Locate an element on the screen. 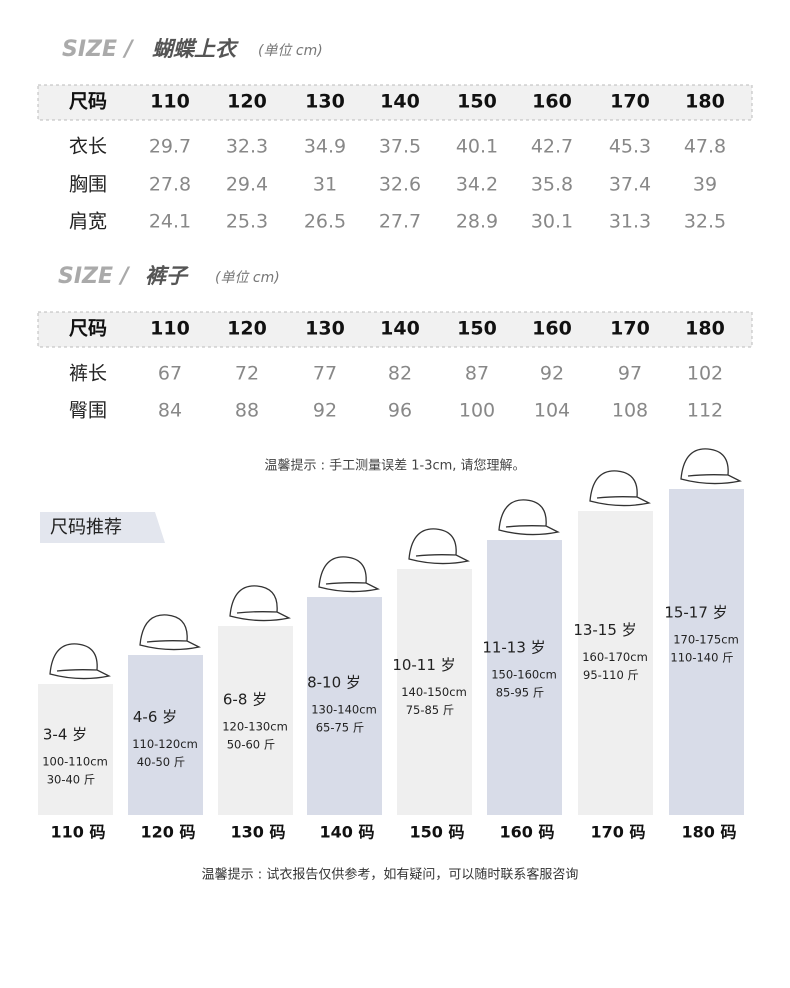  row-label: 肩宽 is located at coordinates (88, 222).